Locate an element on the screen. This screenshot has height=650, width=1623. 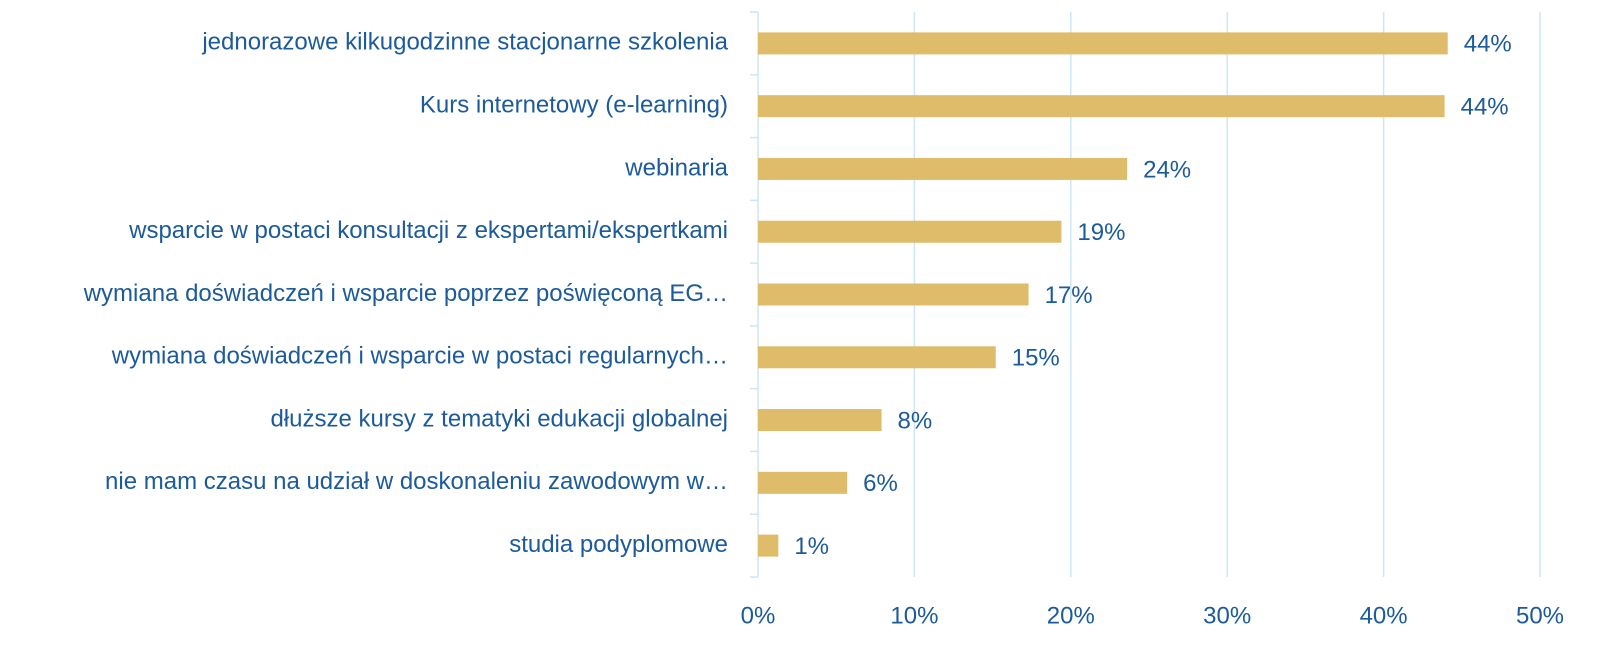
y-tick-label: studia podyplomowe is located at coordinates (618, 544).